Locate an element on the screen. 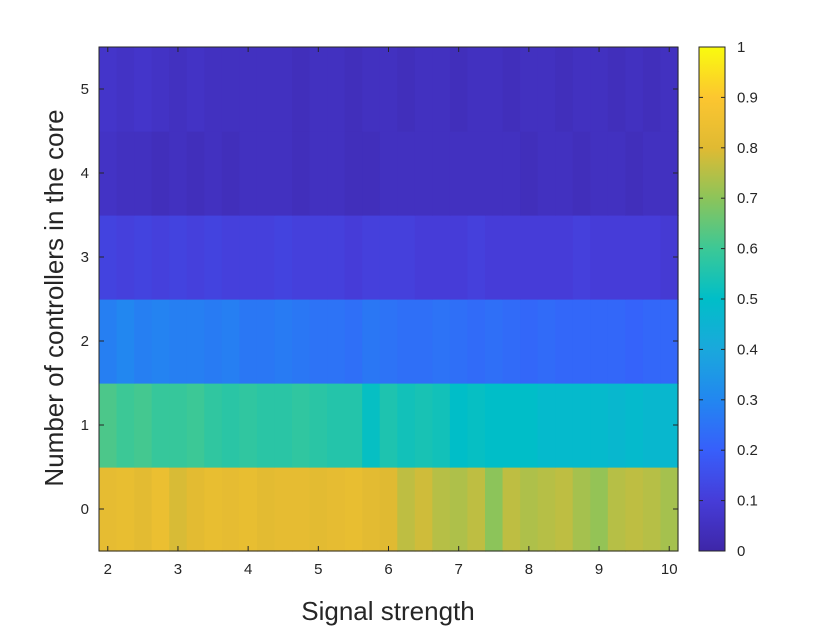  colorbar-tick-label: 0 is located at coordinates (741, 551).